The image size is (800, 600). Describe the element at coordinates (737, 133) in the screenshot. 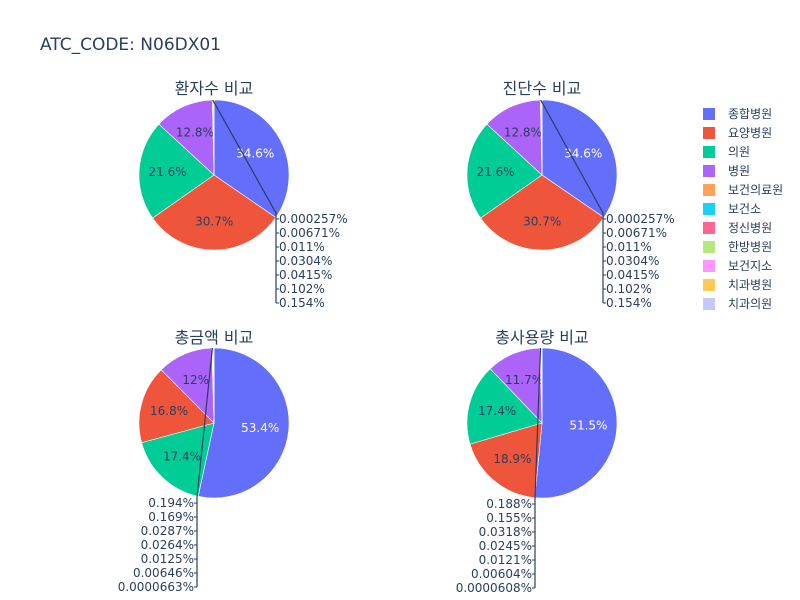

I see `legend-item: 요양병원` at that location.